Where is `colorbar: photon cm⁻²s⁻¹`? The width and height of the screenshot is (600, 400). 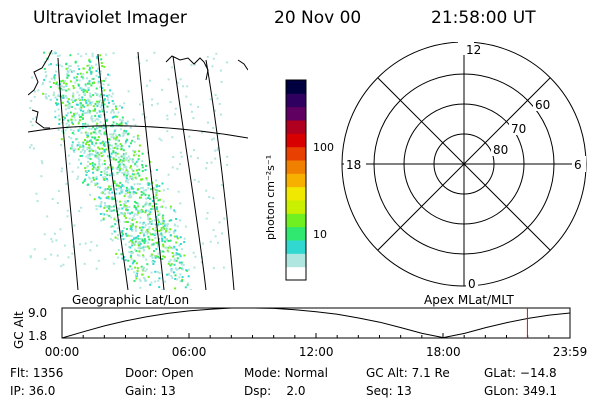
colorbar: photon cm⁻²s⁻¹ is located at coordinates (285, 180).